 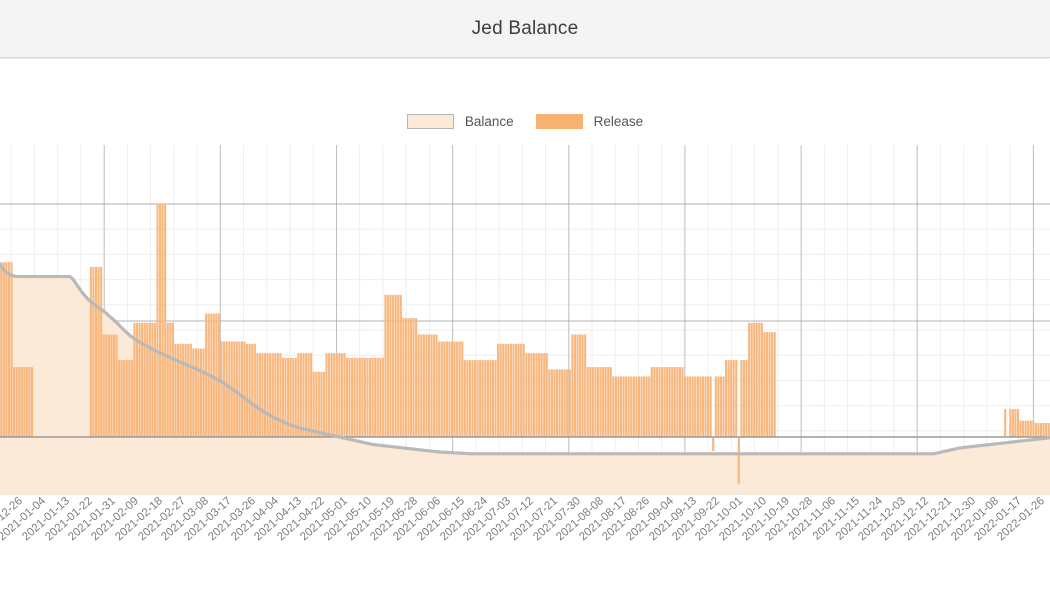 What do you see at coordinates (589, 121) in the screenshot?
I see `legend-item-release: Release` at bounding box center [589, 121].